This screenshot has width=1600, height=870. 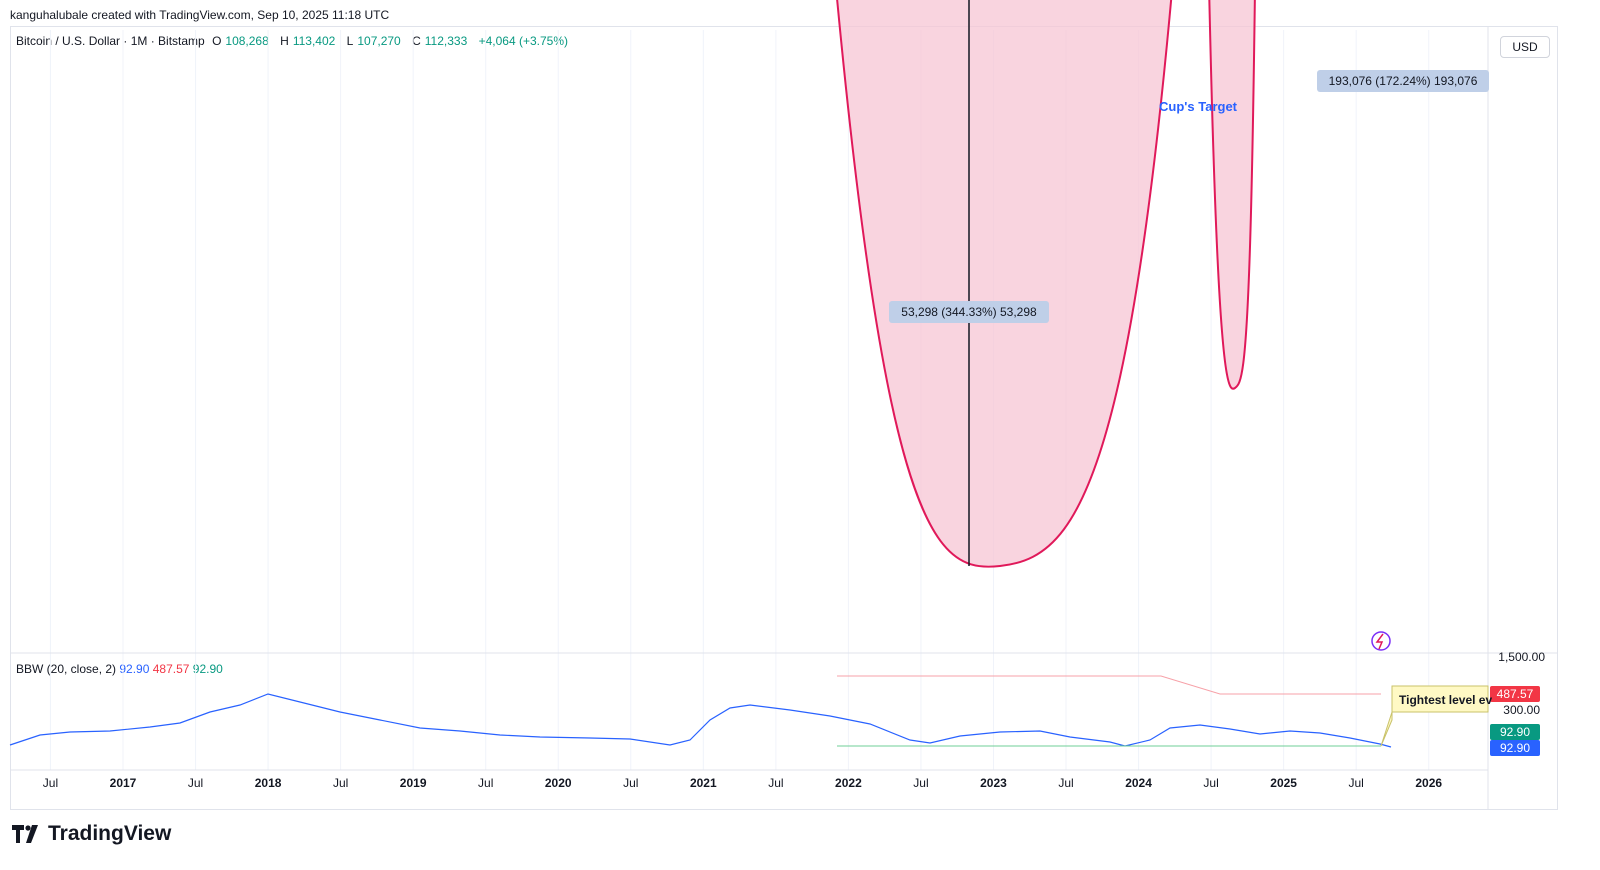 I want to click on cup-depth-label-text: 53,298 (344.33%) 53,298, so click(x=969, y=312).